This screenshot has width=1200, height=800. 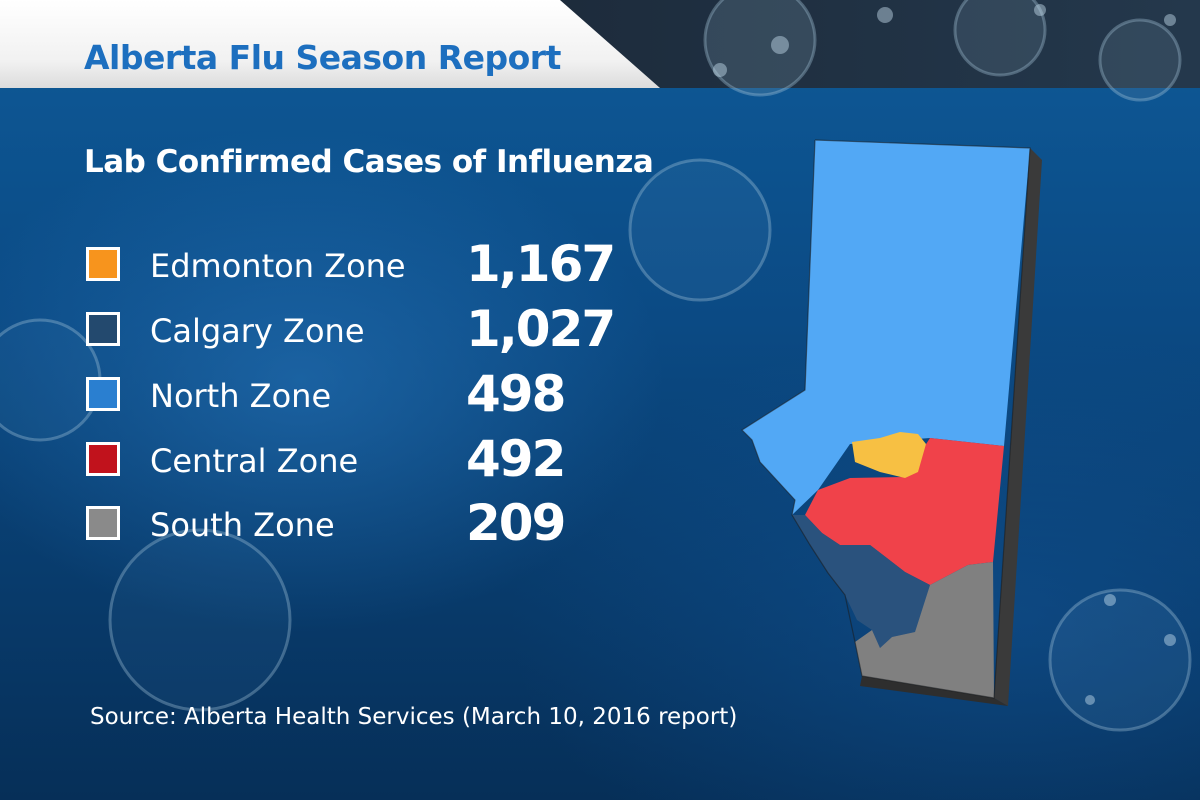 I want to click on title-banner, so click(x=330, y=44).